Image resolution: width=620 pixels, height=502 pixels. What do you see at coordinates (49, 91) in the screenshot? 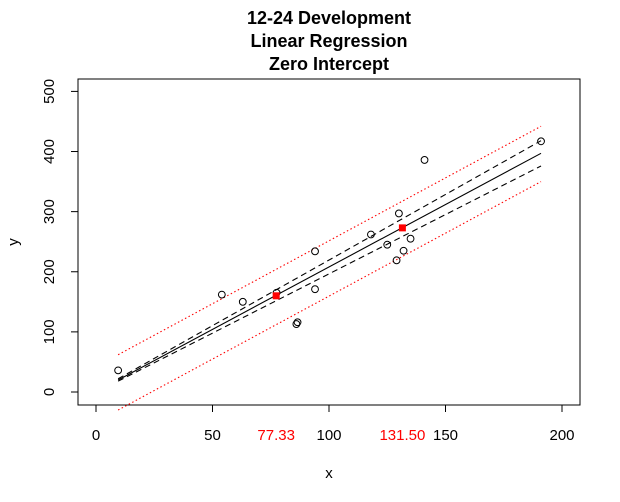
I see `y-tick-label: 500` at bounding box center [49, 91].